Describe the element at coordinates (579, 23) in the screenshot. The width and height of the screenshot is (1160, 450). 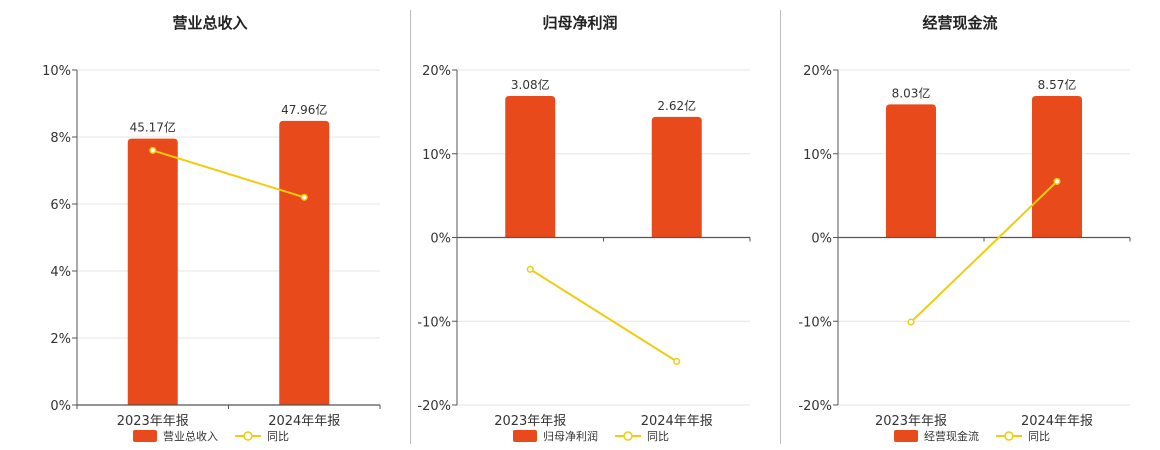
I see `chart-title: 归母净利润` at that location.